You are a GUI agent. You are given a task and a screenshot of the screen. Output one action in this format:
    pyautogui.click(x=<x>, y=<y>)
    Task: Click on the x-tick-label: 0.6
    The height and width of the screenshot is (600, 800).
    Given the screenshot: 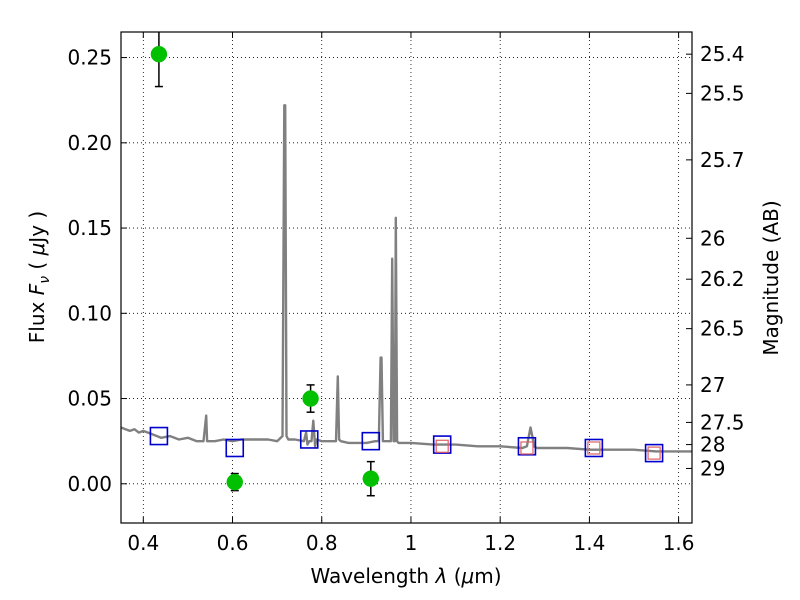 What is the action you would take?
    pyautogui.click(x=233, y=543)
    